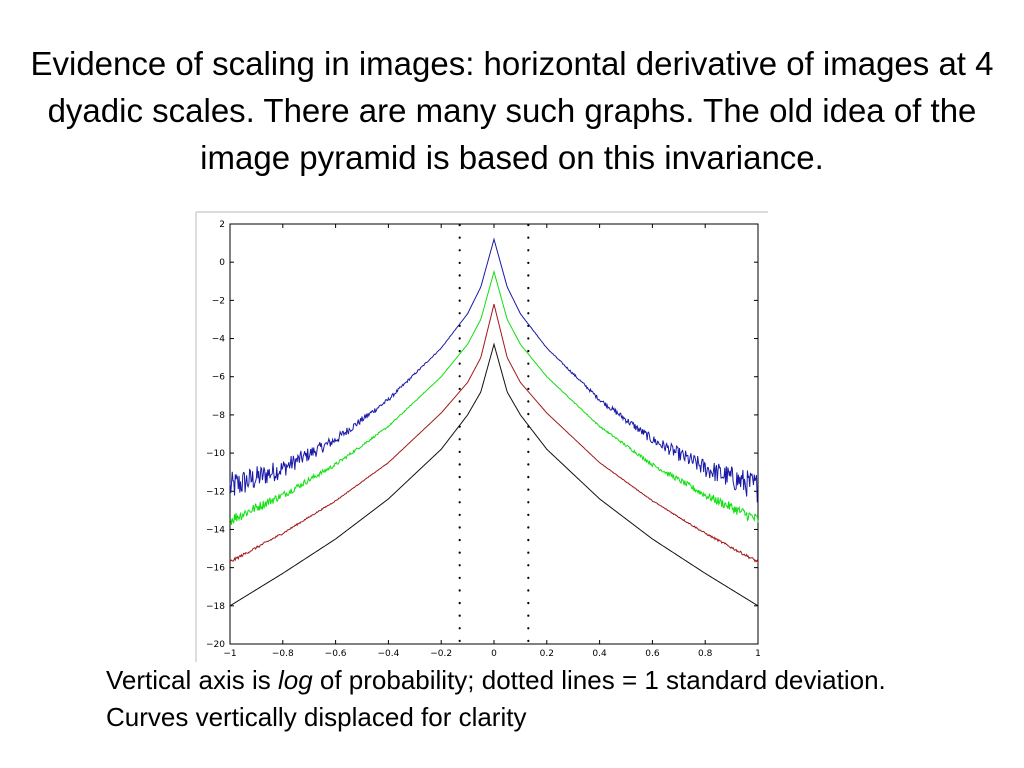 The image size is (1024, 768). I want to click on x-tick-label: −1, so click(229, 654).